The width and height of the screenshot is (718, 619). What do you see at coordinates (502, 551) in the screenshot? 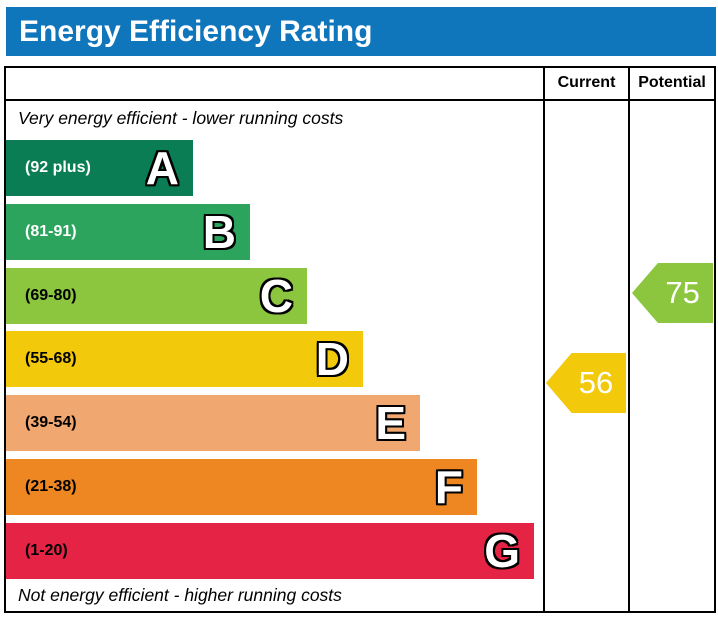
I see `band-letter: G` at bounding box center [502, 551].